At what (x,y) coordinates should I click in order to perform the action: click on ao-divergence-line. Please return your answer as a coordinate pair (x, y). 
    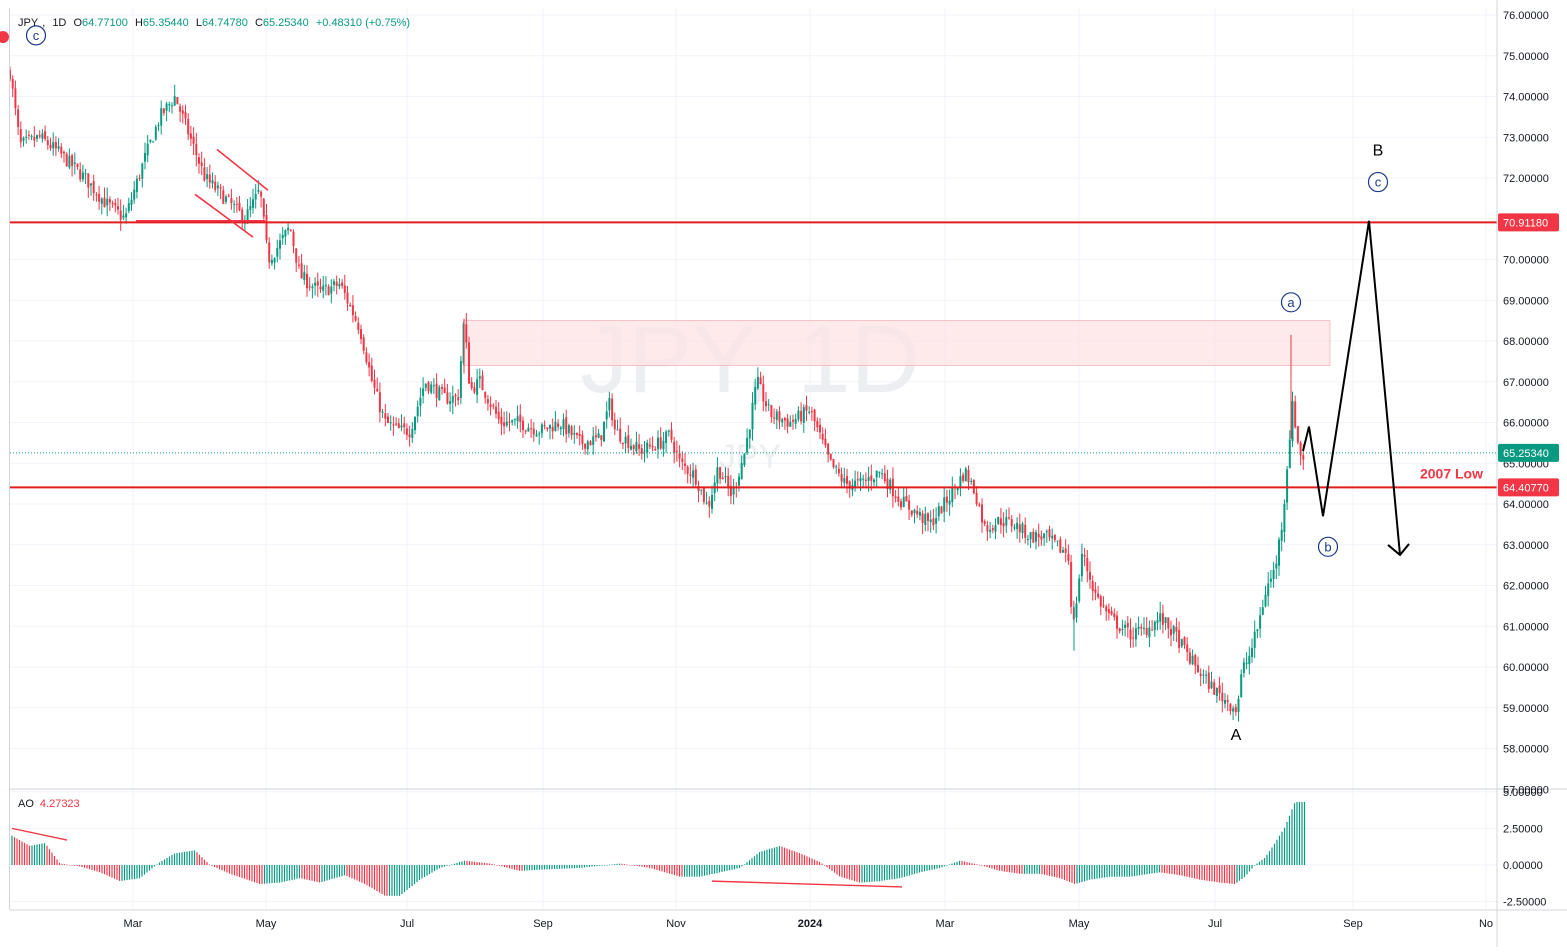
    Looking at the image, I should click on (807, 884).